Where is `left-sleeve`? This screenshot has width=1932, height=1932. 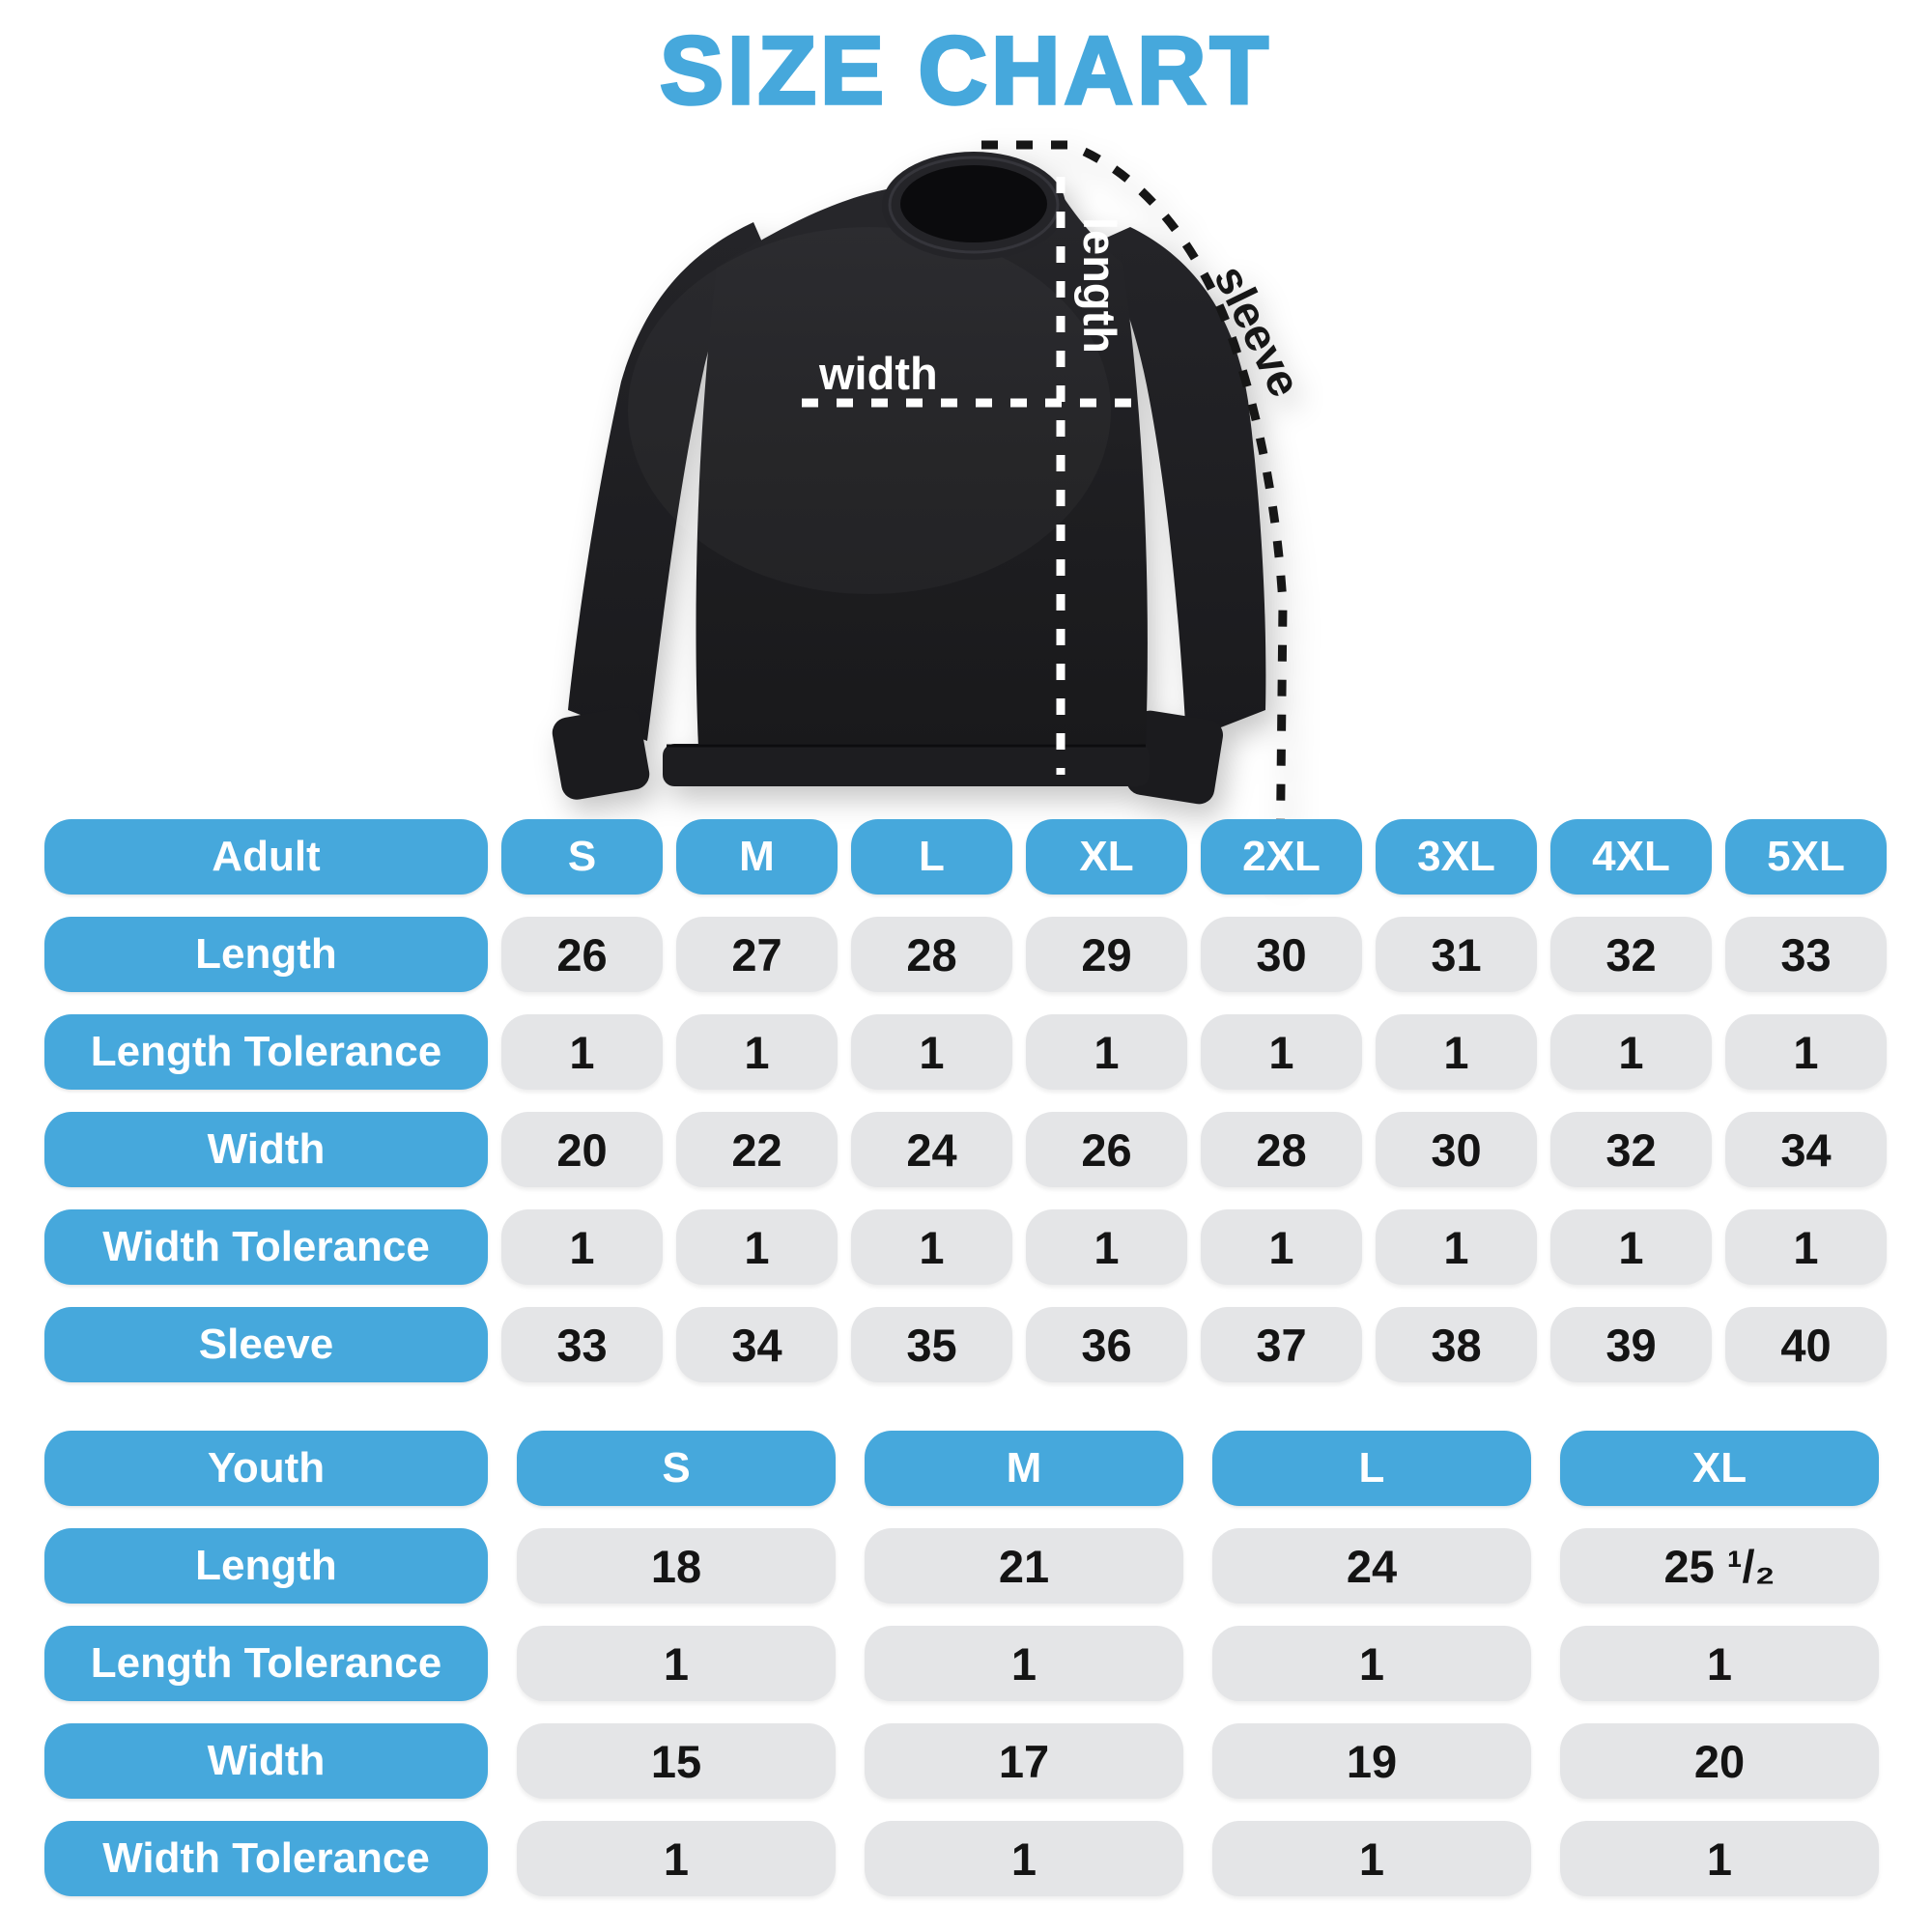 left-sleeve is located at coordinates (665, 481).